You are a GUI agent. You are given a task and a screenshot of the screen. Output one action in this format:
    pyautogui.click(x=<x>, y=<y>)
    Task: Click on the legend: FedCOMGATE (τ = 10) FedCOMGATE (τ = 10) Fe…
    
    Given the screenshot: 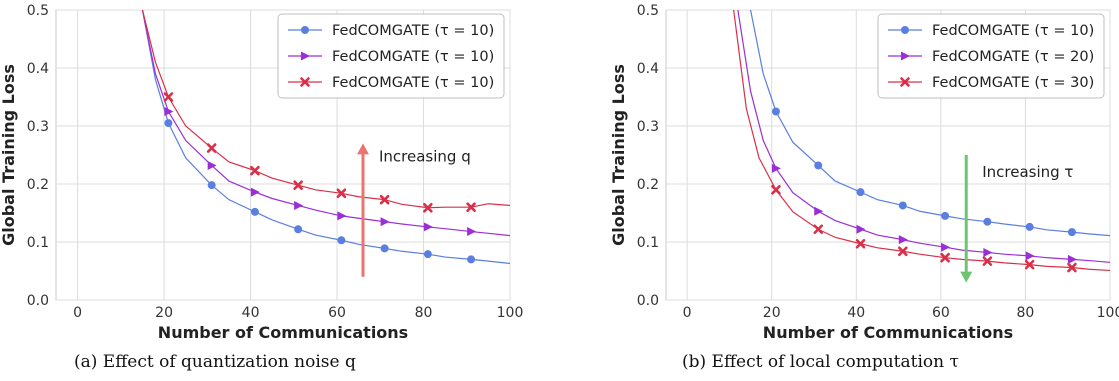 What is the action you would take?
    pyautogui.click(x=391, y=56)
    